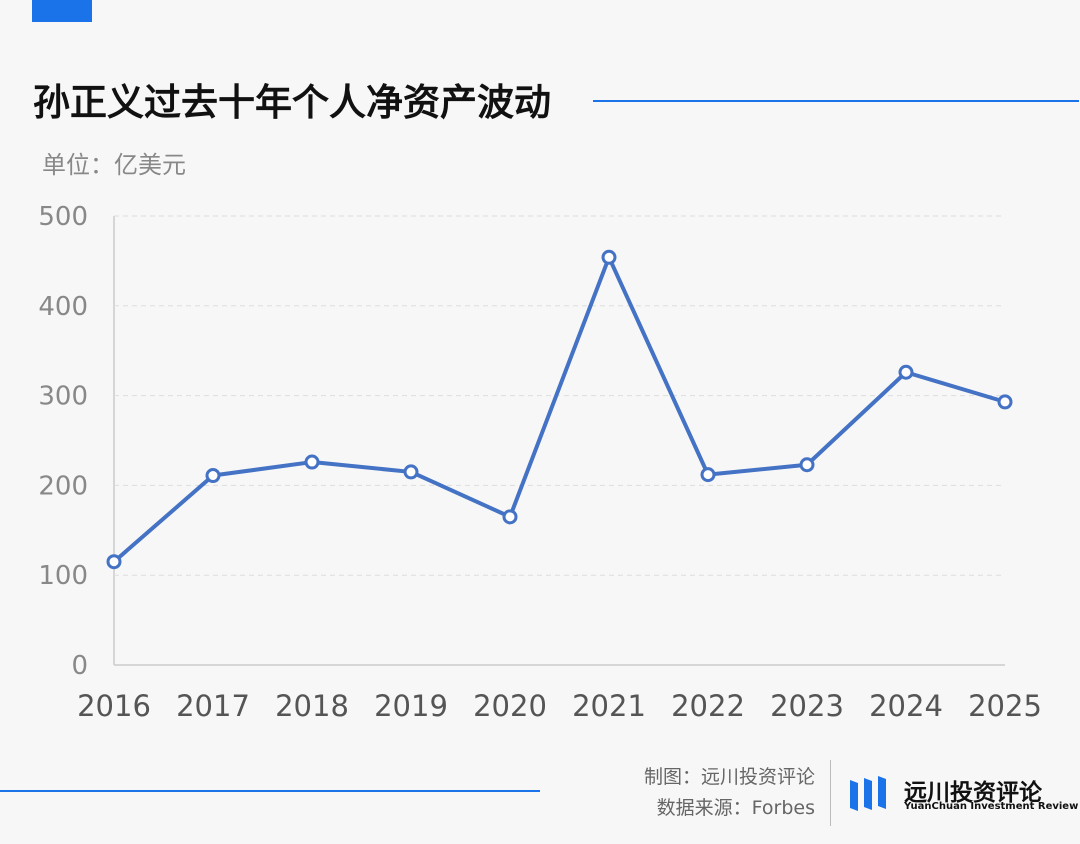 The height and width of the screenshot is (844, 1080). What do you see at coordinates (292, 102) in the screenshot?
I see `chart-title: 孙正义过去十年个人净资产波动` at bounding box center [292, 102].